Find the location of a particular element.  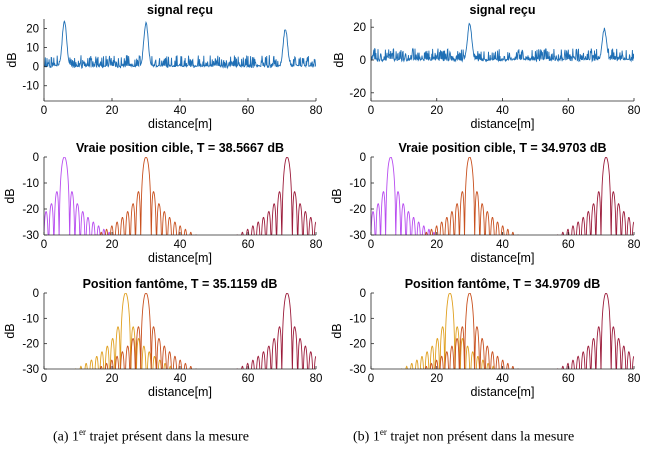

subplot-title: Position fantôme, T = 34.9709 dB is located at coordinates (503, 284).